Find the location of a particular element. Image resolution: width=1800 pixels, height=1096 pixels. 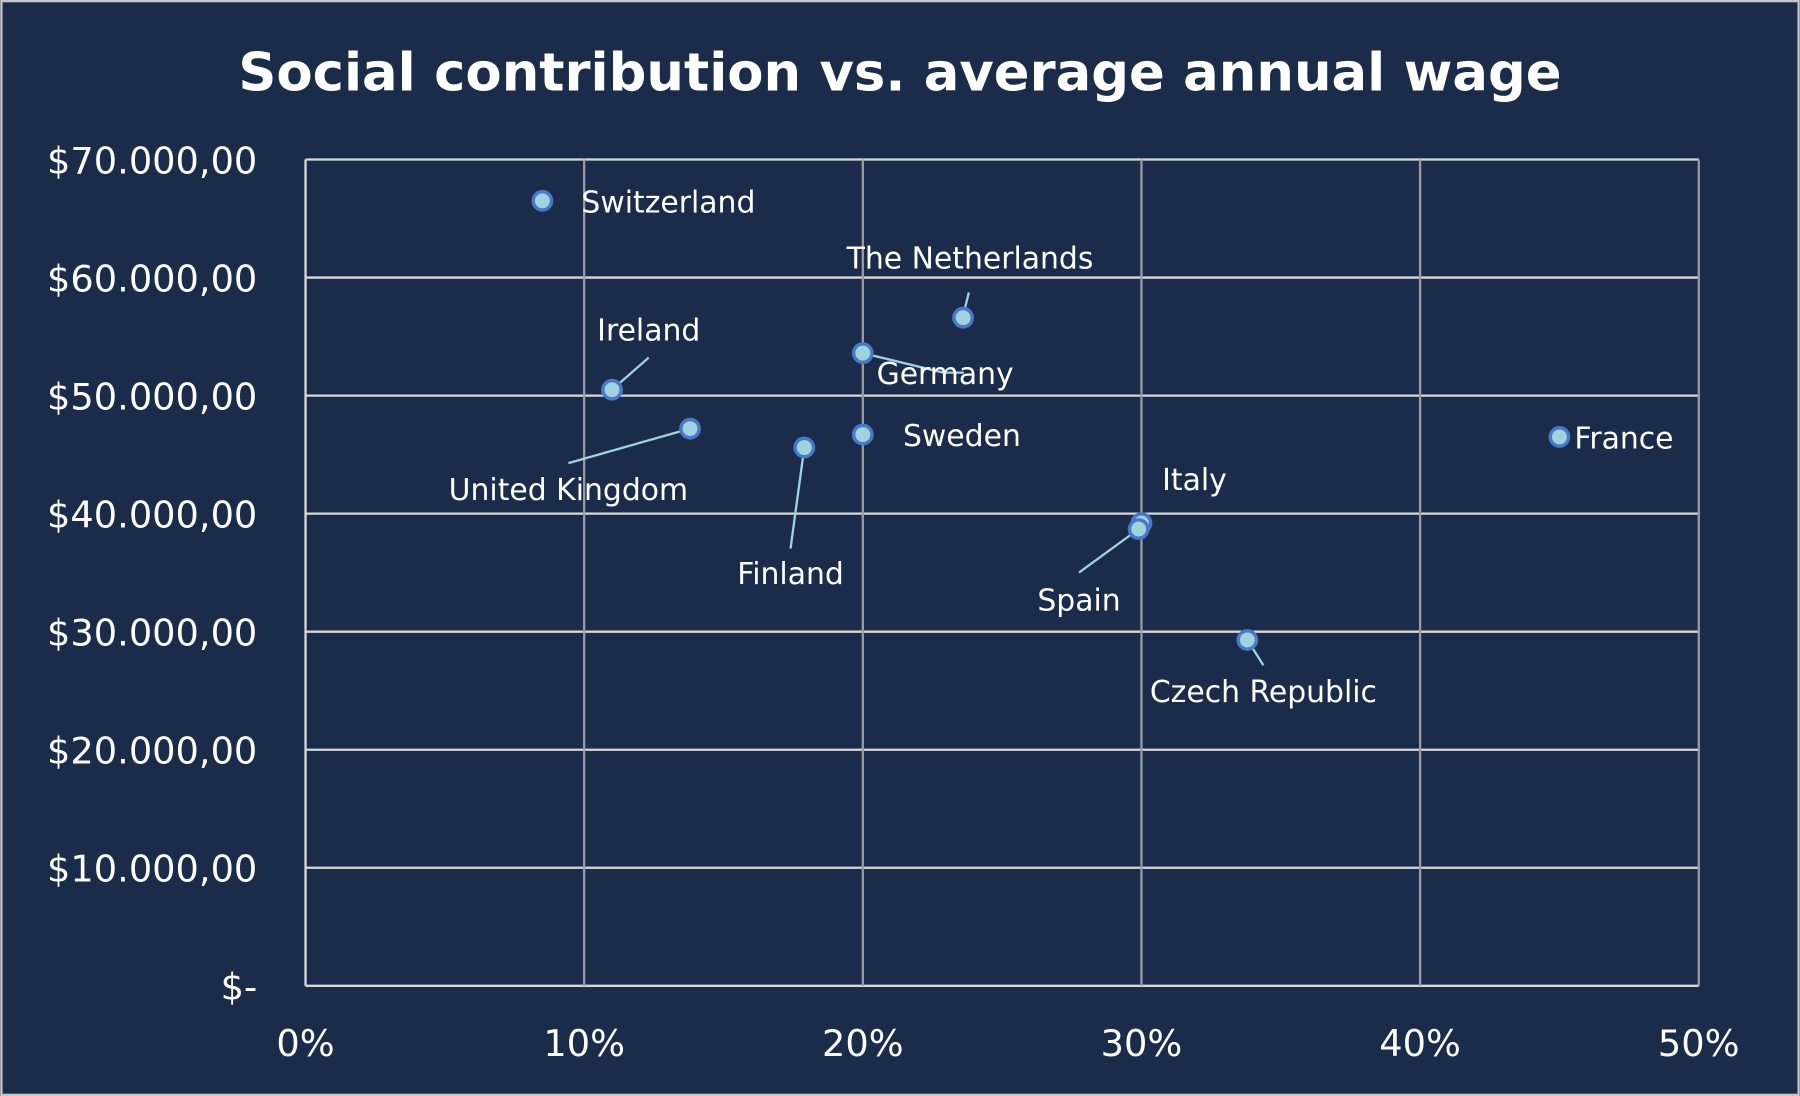

y-tick-label: $70.000,00 is located at coordinates (152, 160).